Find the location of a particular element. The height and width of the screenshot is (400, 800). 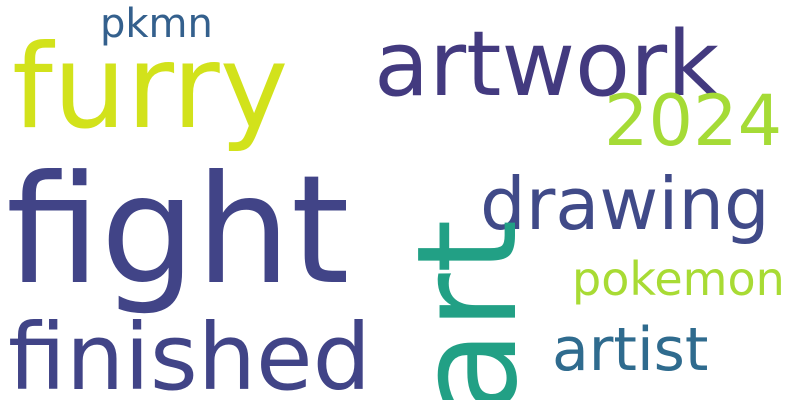

word-2024: 2024 is located at coordinates (693, 121).